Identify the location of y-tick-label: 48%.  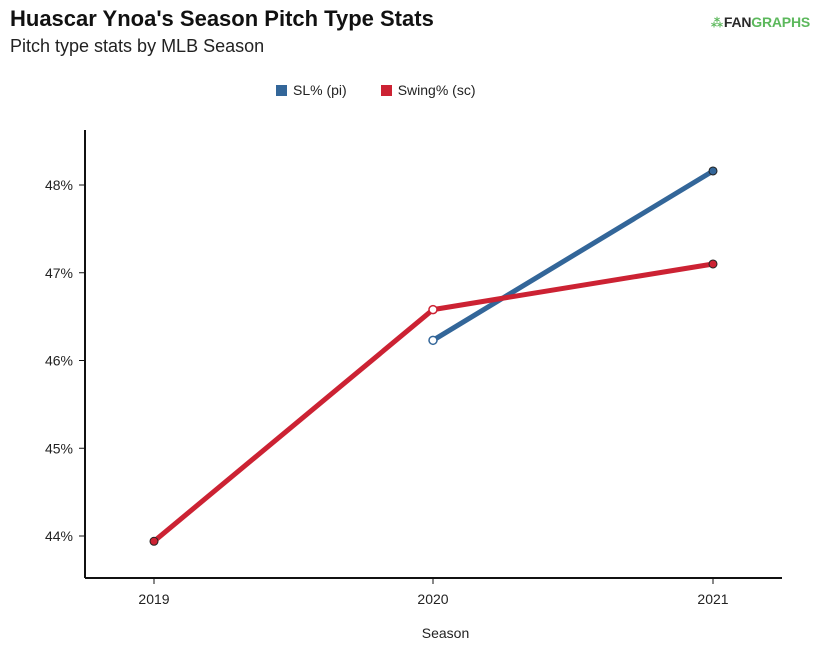
(59, 185).